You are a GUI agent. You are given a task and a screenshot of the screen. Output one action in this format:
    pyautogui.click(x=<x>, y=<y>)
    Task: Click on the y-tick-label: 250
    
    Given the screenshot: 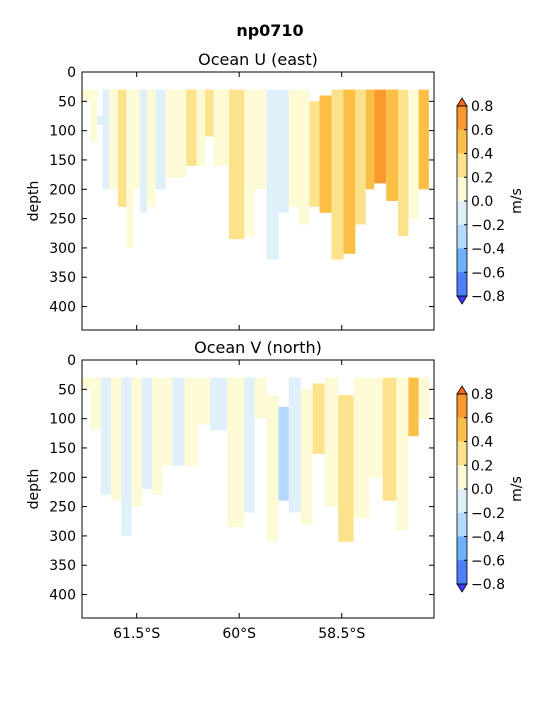 What is the action you would take?
    pyautogui.click(x=62, y=508)
    